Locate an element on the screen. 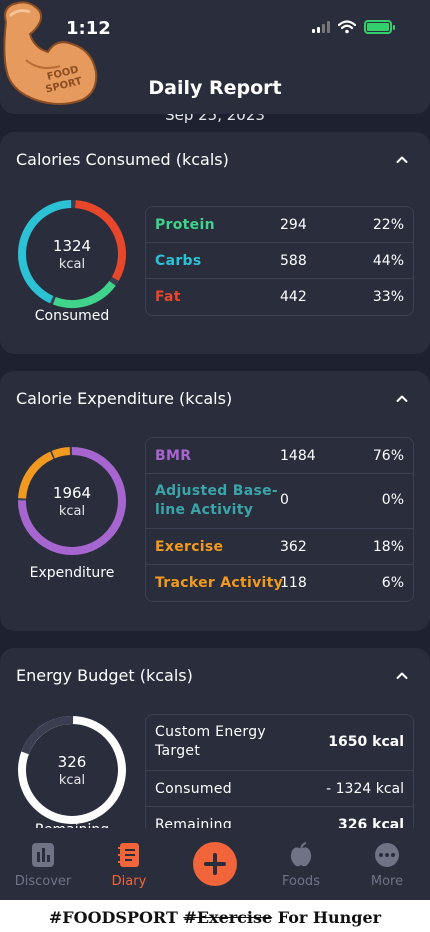  dots-icon is located at coordinates (387, 855).